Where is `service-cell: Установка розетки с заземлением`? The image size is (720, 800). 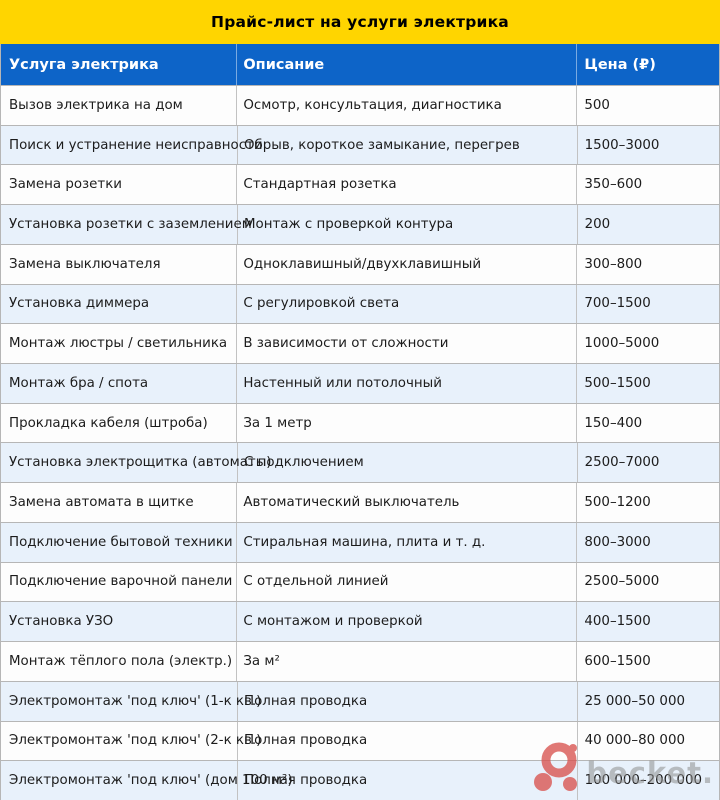
service-cell: Установка розетки с заземлением is located at coordinates (126, 224).